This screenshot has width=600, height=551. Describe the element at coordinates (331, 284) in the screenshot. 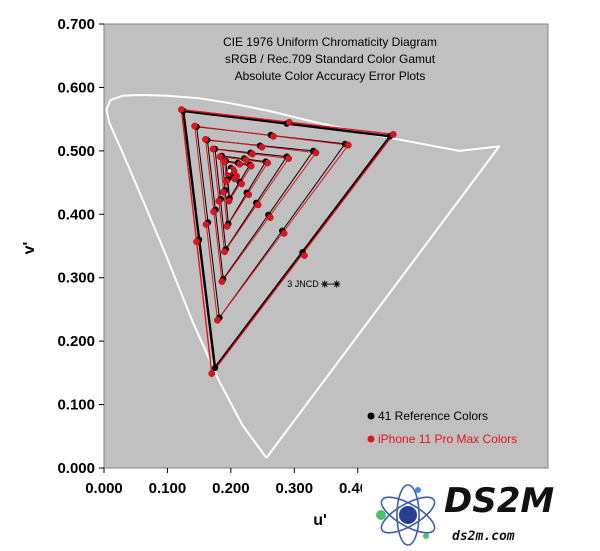

I see `jncd-marker` at that location.